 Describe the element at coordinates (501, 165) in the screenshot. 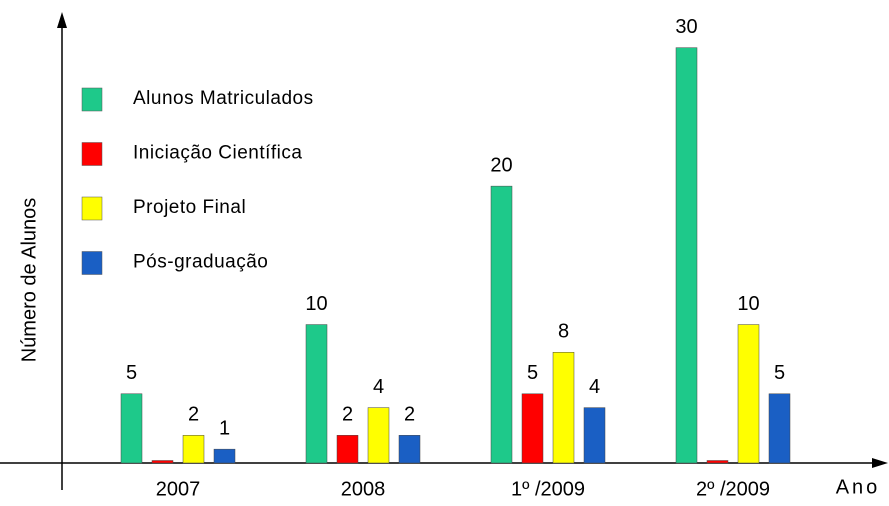

I see `value-label: 20` at that location.